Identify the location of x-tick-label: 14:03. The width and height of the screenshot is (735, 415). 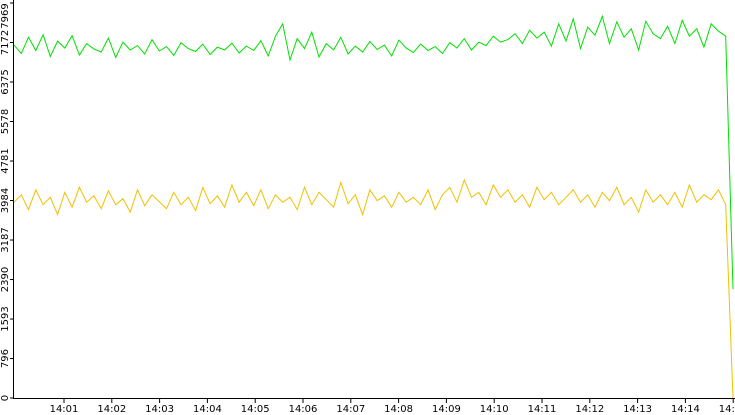
(159, 409).